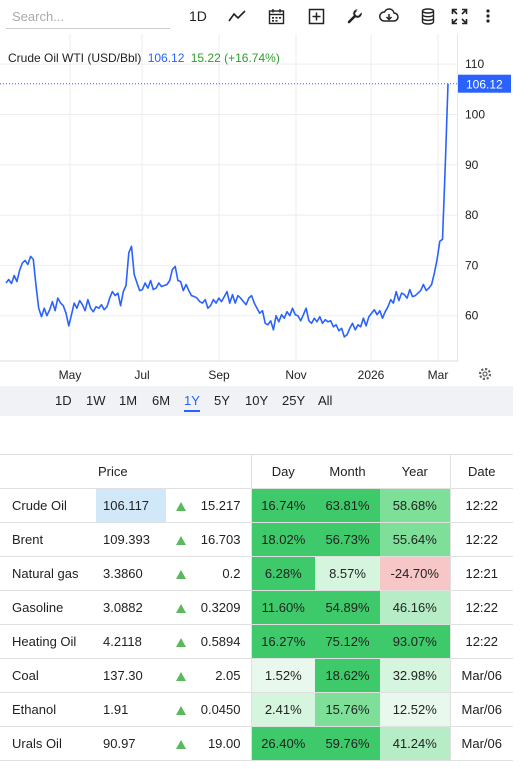 Image resolution: width=530 pixels, height=769 pixels. What do you see at coordinates (347, 505) in the screenshot?
I see `commodity-month-pct: 63.81%` at bounding box center [347, 505].